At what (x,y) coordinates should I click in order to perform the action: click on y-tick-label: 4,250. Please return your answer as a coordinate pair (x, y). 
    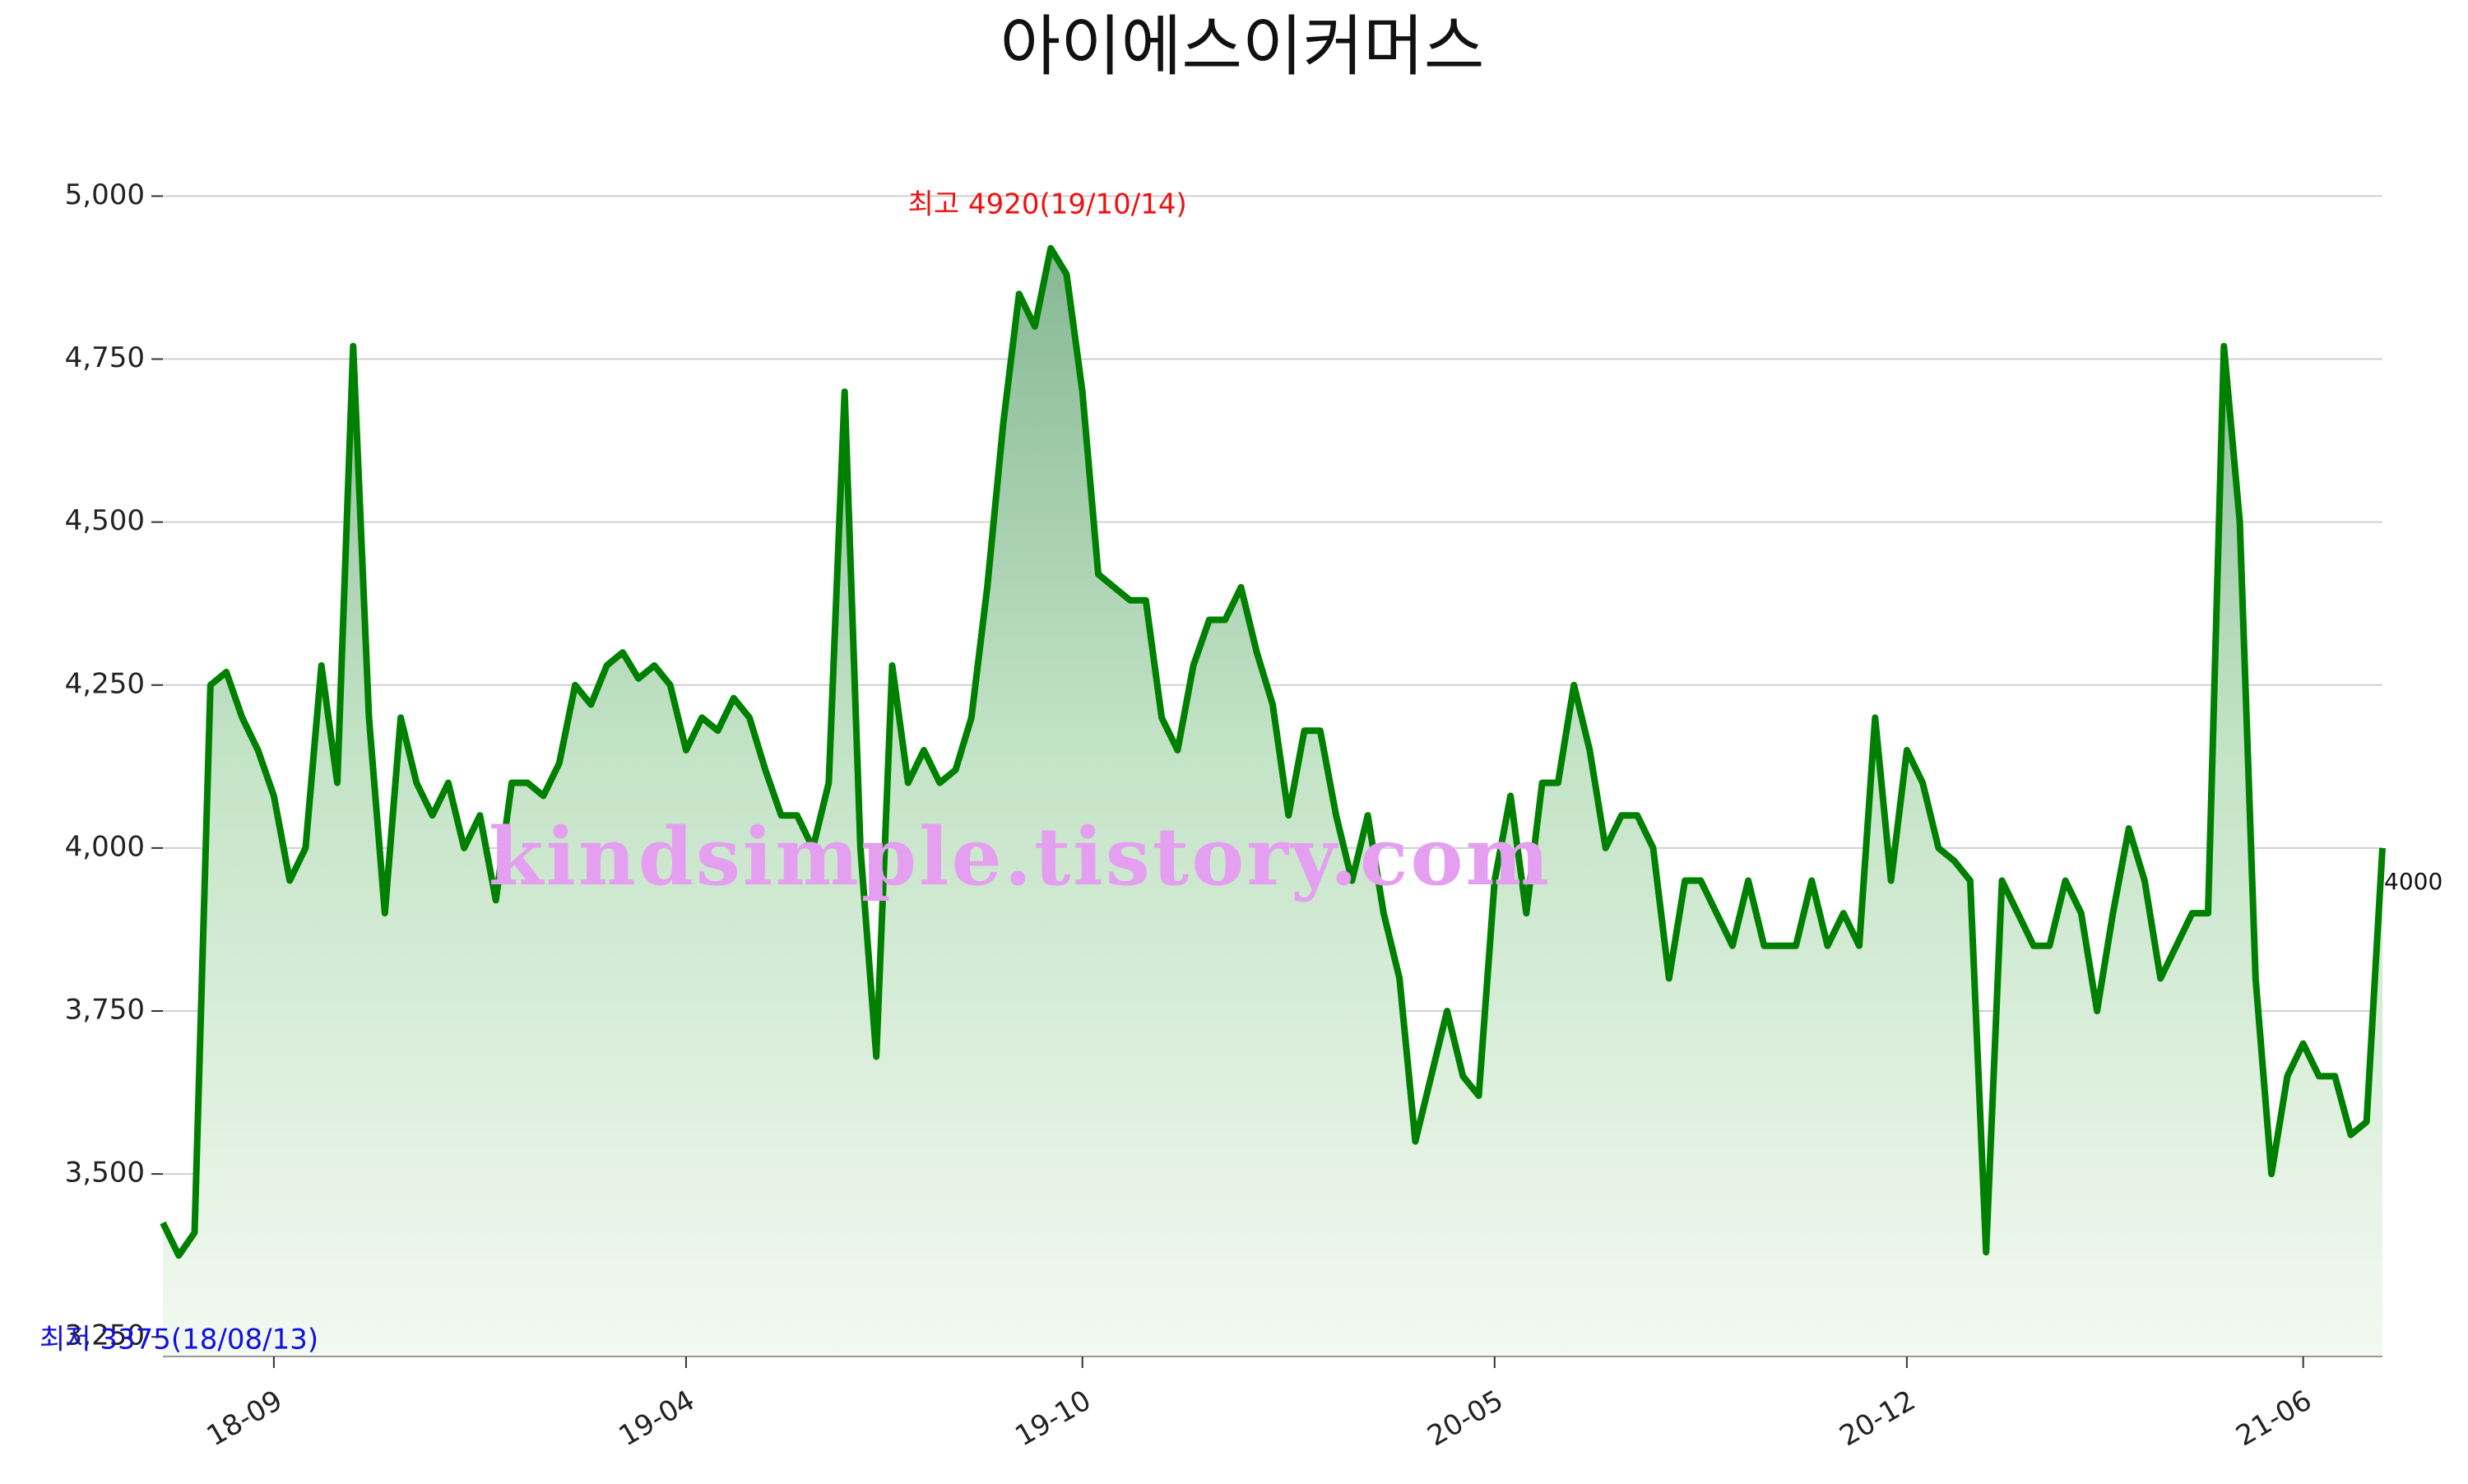
    Looking at the image, I should click on (105, 683).